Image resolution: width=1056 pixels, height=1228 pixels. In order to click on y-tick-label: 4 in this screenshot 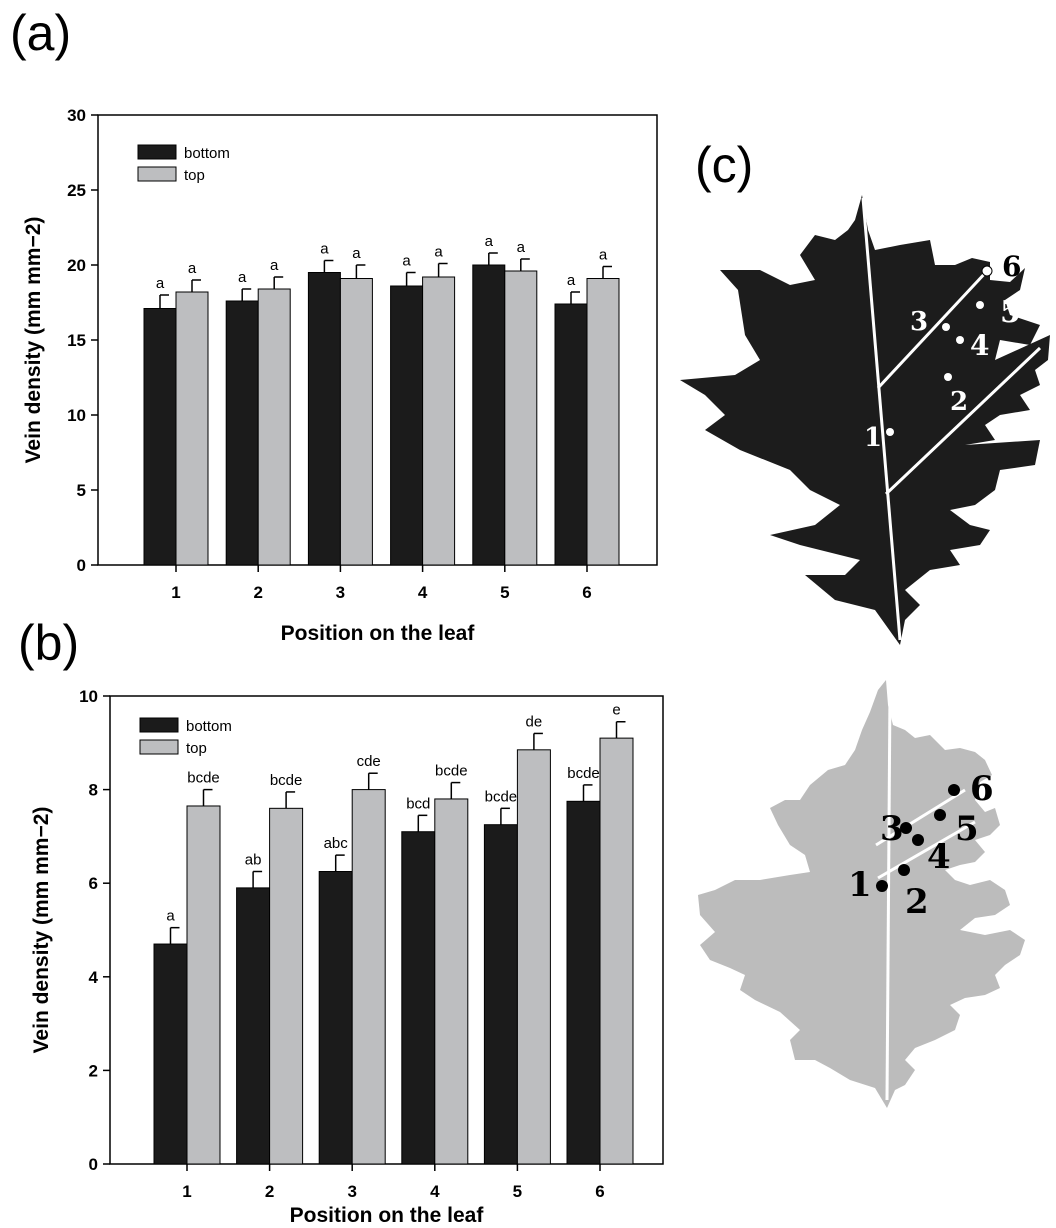, I will do `click(94, 977)`.